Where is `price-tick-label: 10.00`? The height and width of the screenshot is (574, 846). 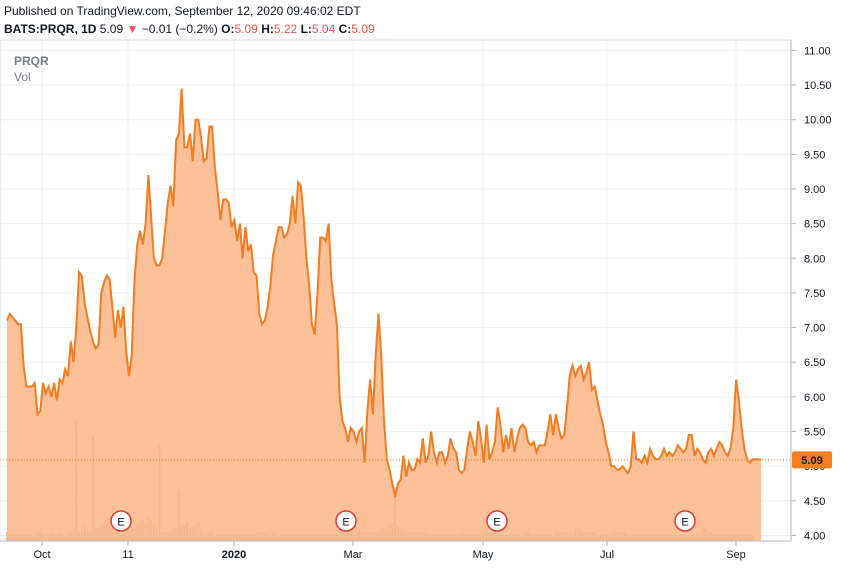 price-tick-label: 10.00 is located at coordinates (818, 121).